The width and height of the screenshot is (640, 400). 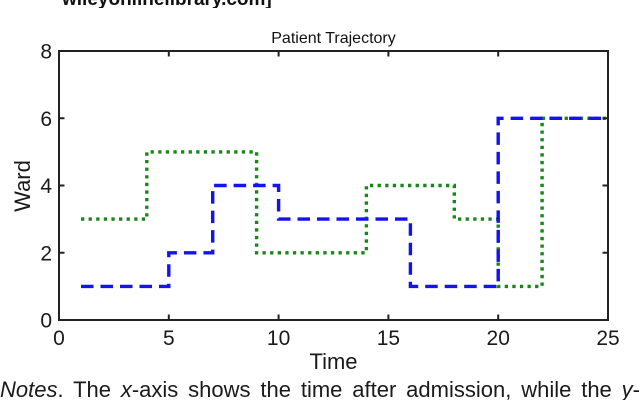 What do you see at coordinates (22, 186) in the screenshot?
I see `y-axis-label: Ward` at bounding box center [22, 186].